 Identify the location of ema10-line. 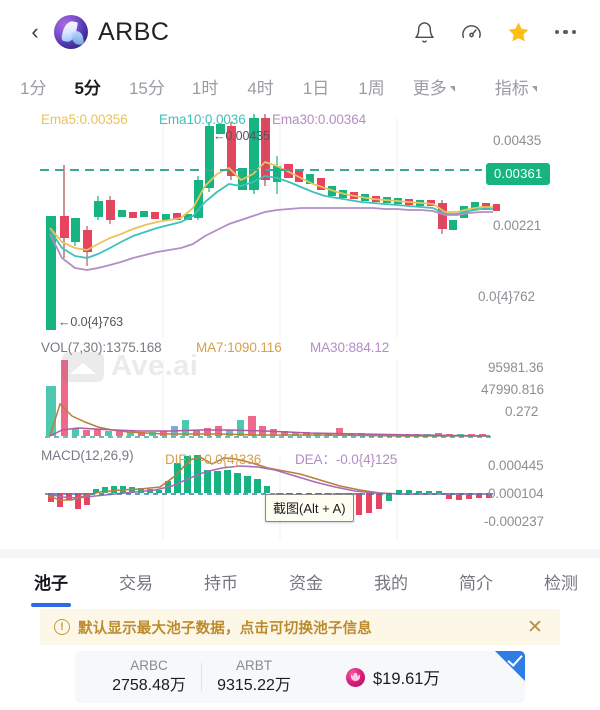
(271, 217).